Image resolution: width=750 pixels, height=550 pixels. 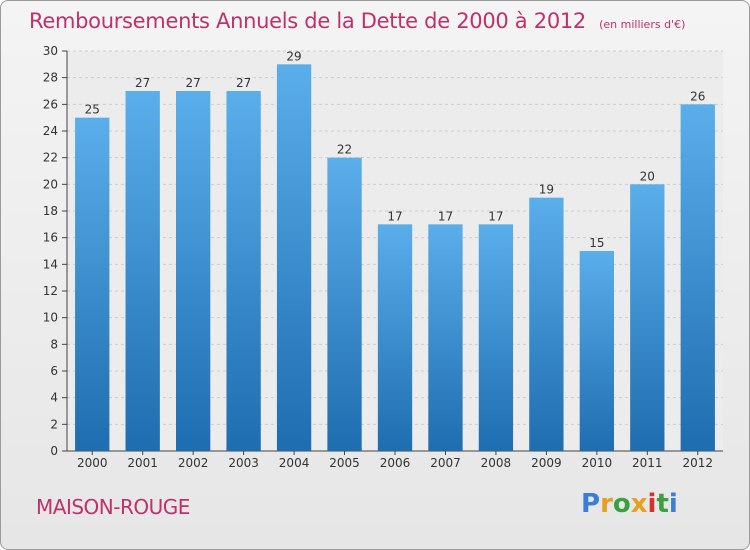 I want to click on x-tick-label: 2011, so click(x=647, y=463).